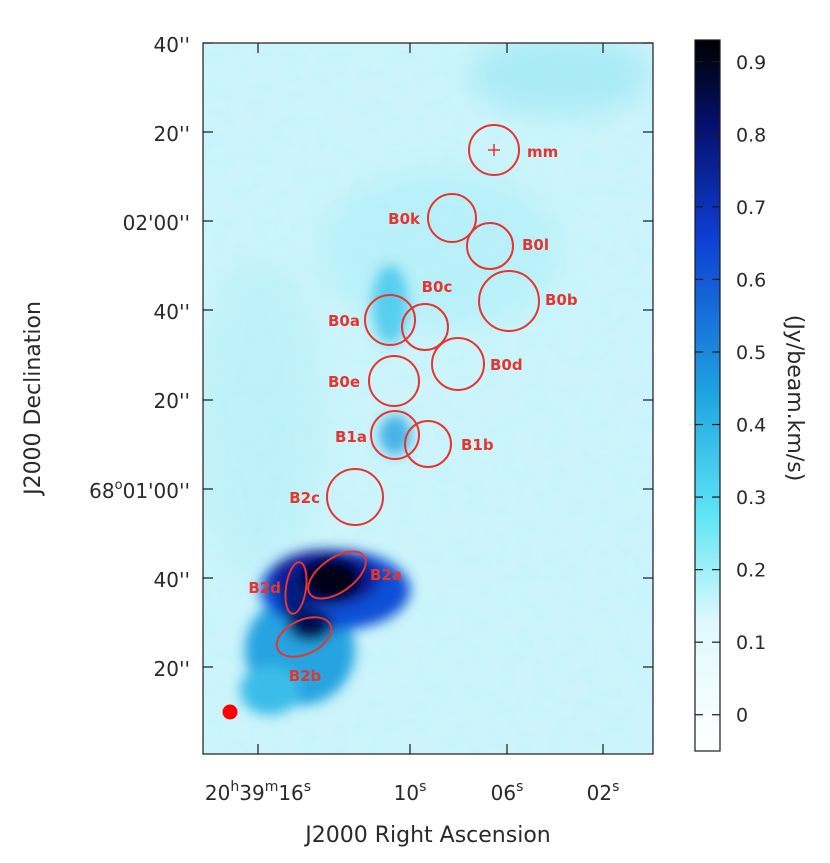 This screenshot has width=830, height=863. What do you see at coordinates (217, 793) in the screenshot?
I see `x-tick-hours: 20` at bounding box center [217, 793].